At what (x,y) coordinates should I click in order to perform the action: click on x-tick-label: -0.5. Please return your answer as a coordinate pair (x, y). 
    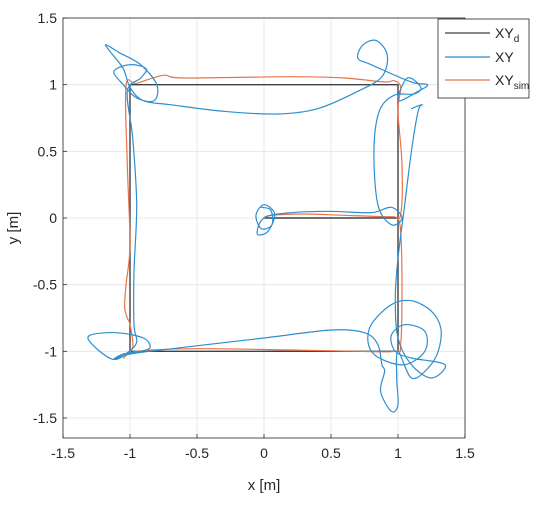
    Looking at the image, I should click on (197, 453).